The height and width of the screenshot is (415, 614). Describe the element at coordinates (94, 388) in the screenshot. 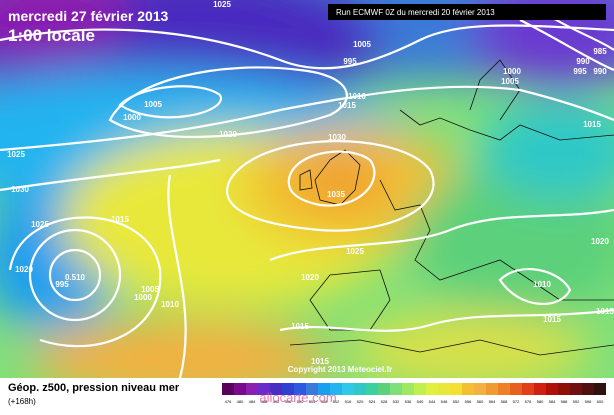

I see `footer-title: Géop. z500, pression niveau mer` at that location.